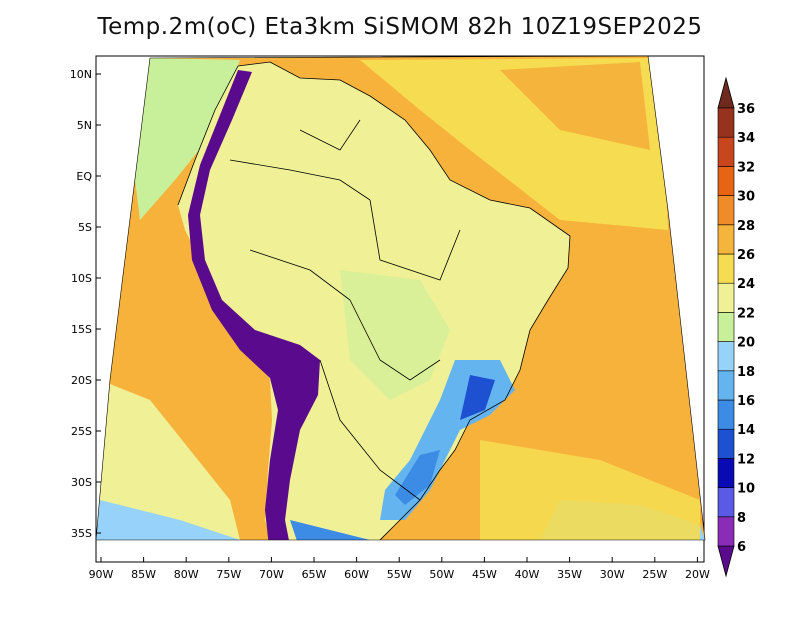  I want to click on lat-tick-label: EQ, so click(84, 176).